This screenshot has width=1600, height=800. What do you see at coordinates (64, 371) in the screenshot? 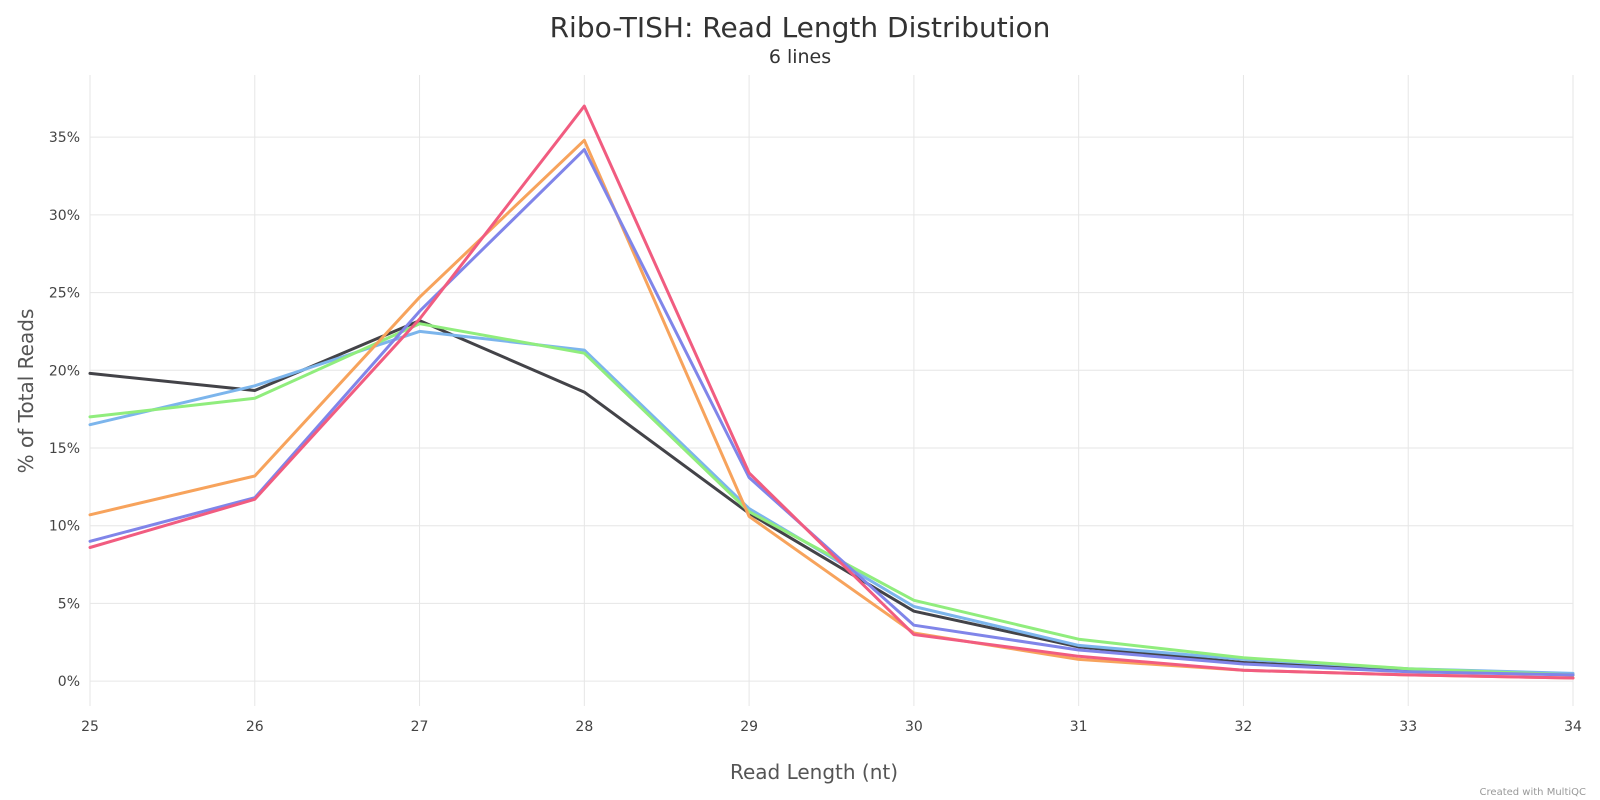
I see `y-tick-label: 20%` at bounding box center [64, 371].